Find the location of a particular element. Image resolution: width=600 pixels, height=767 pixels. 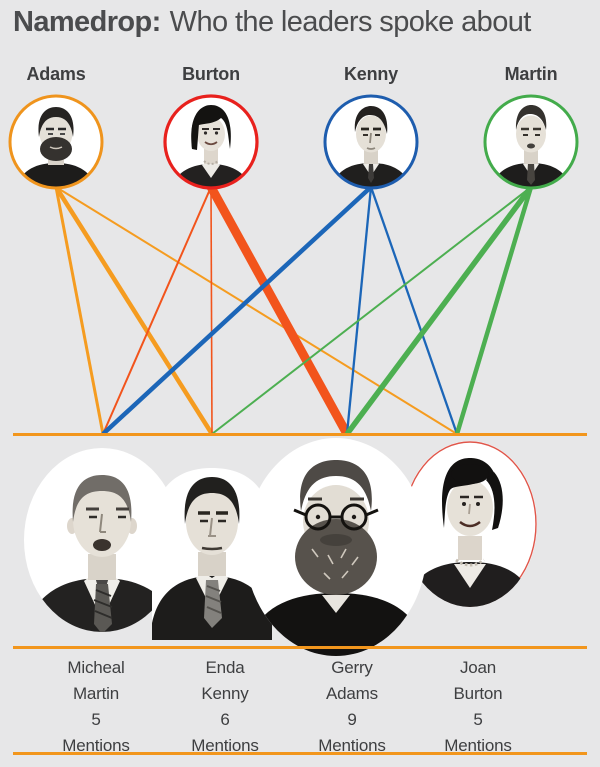

mention-label-micheal-martin: Micheal Martin 5 Mentions is located at coordinates (96, 707).